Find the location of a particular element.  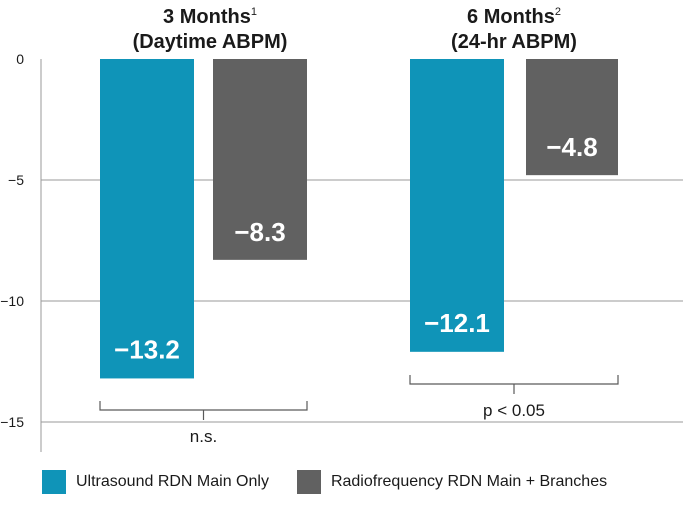

bar-value-label: −13.2 is located at coordinates (147, 349).